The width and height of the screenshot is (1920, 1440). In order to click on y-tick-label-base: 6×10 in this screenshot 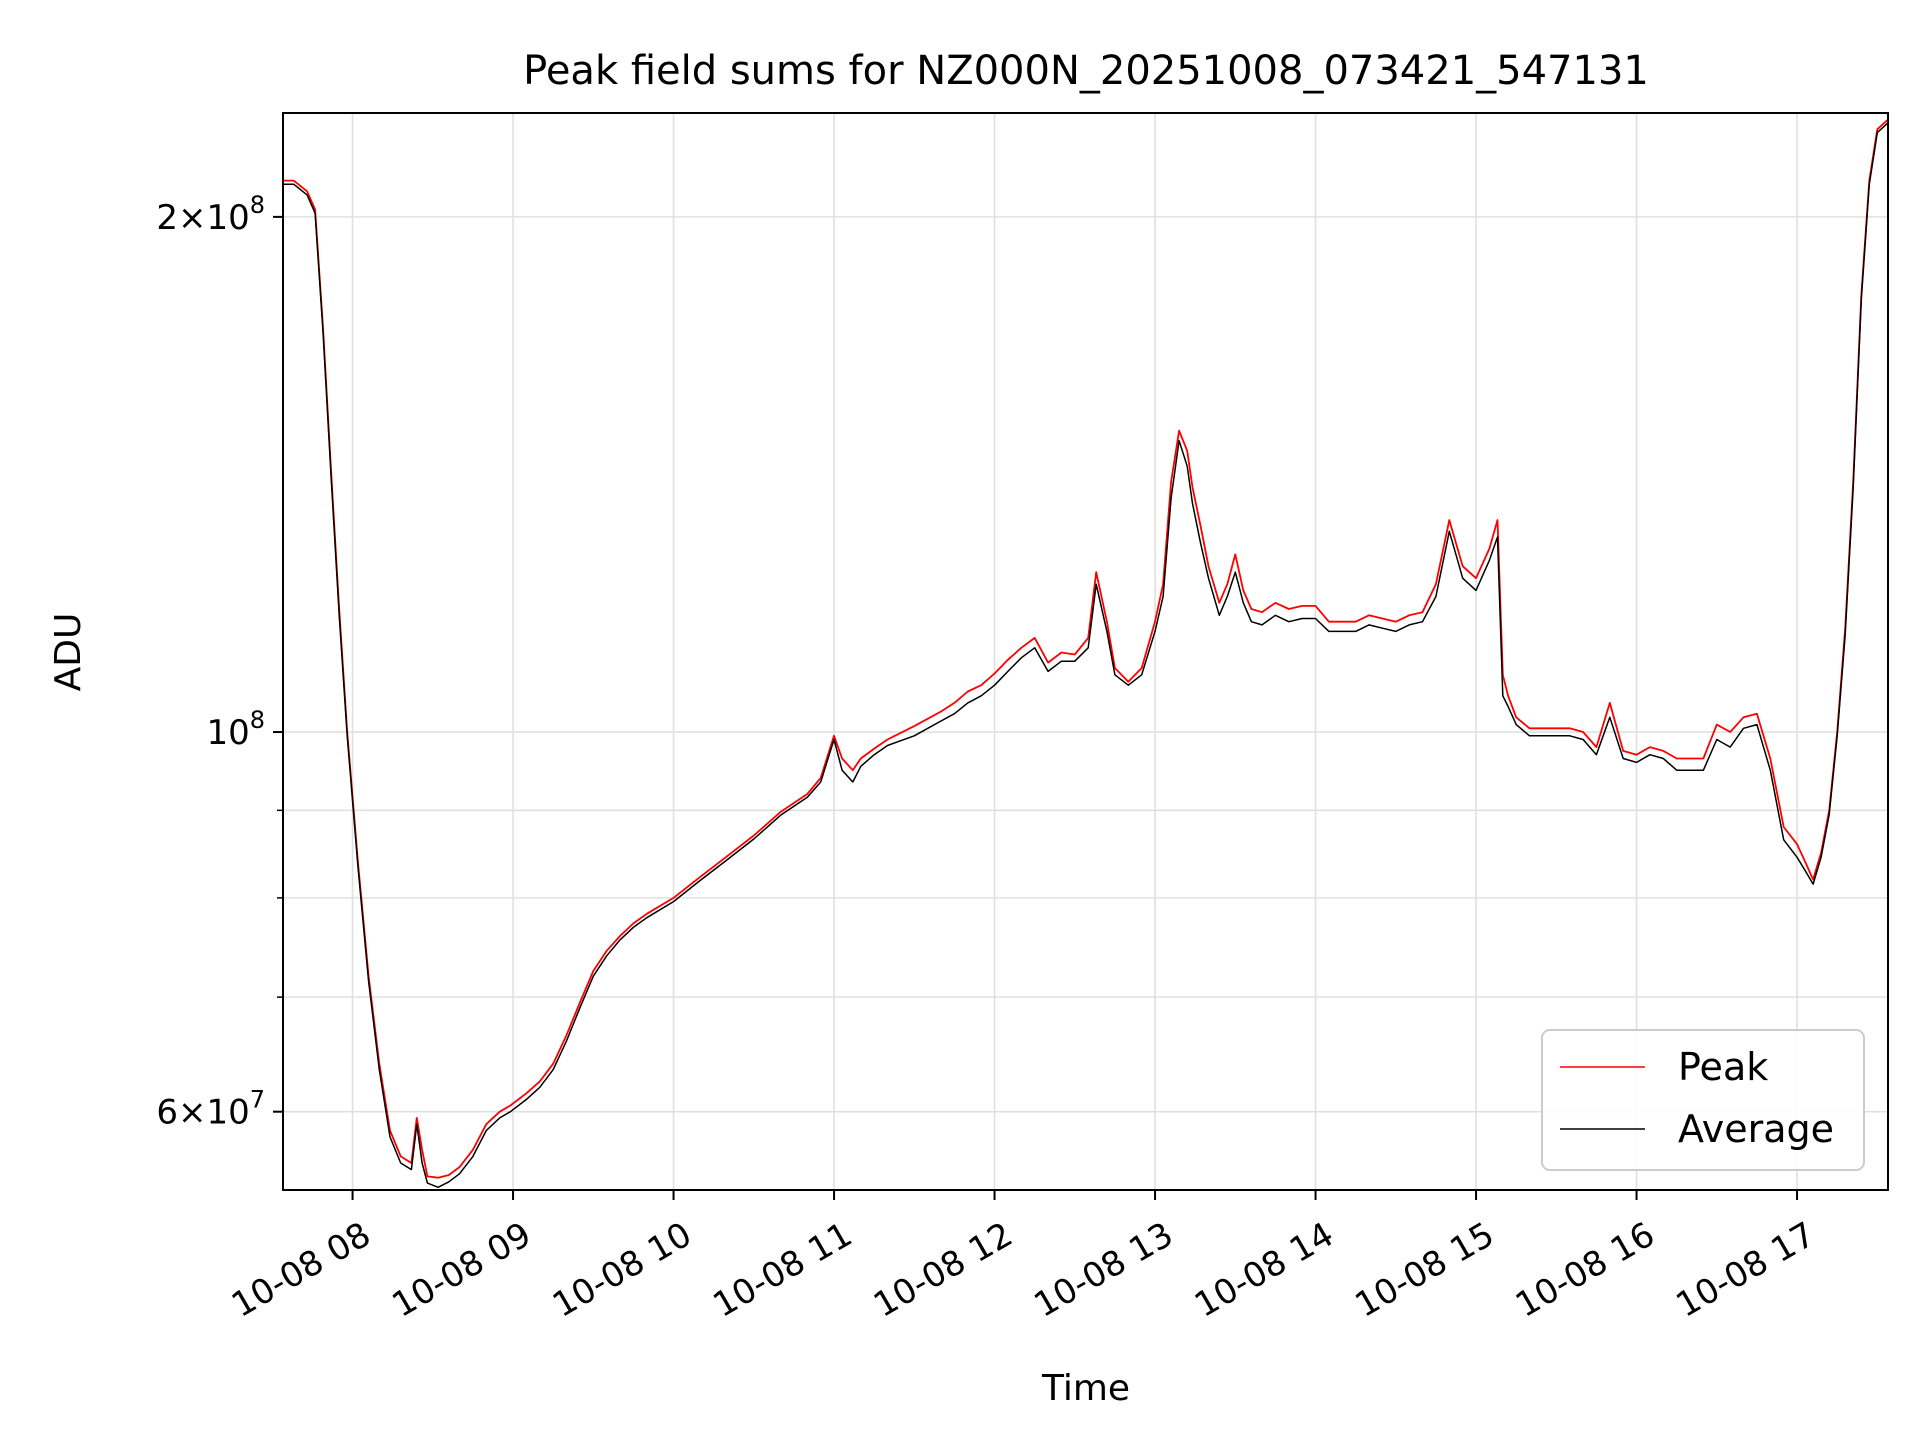, I will do `click(202, 1113)`.